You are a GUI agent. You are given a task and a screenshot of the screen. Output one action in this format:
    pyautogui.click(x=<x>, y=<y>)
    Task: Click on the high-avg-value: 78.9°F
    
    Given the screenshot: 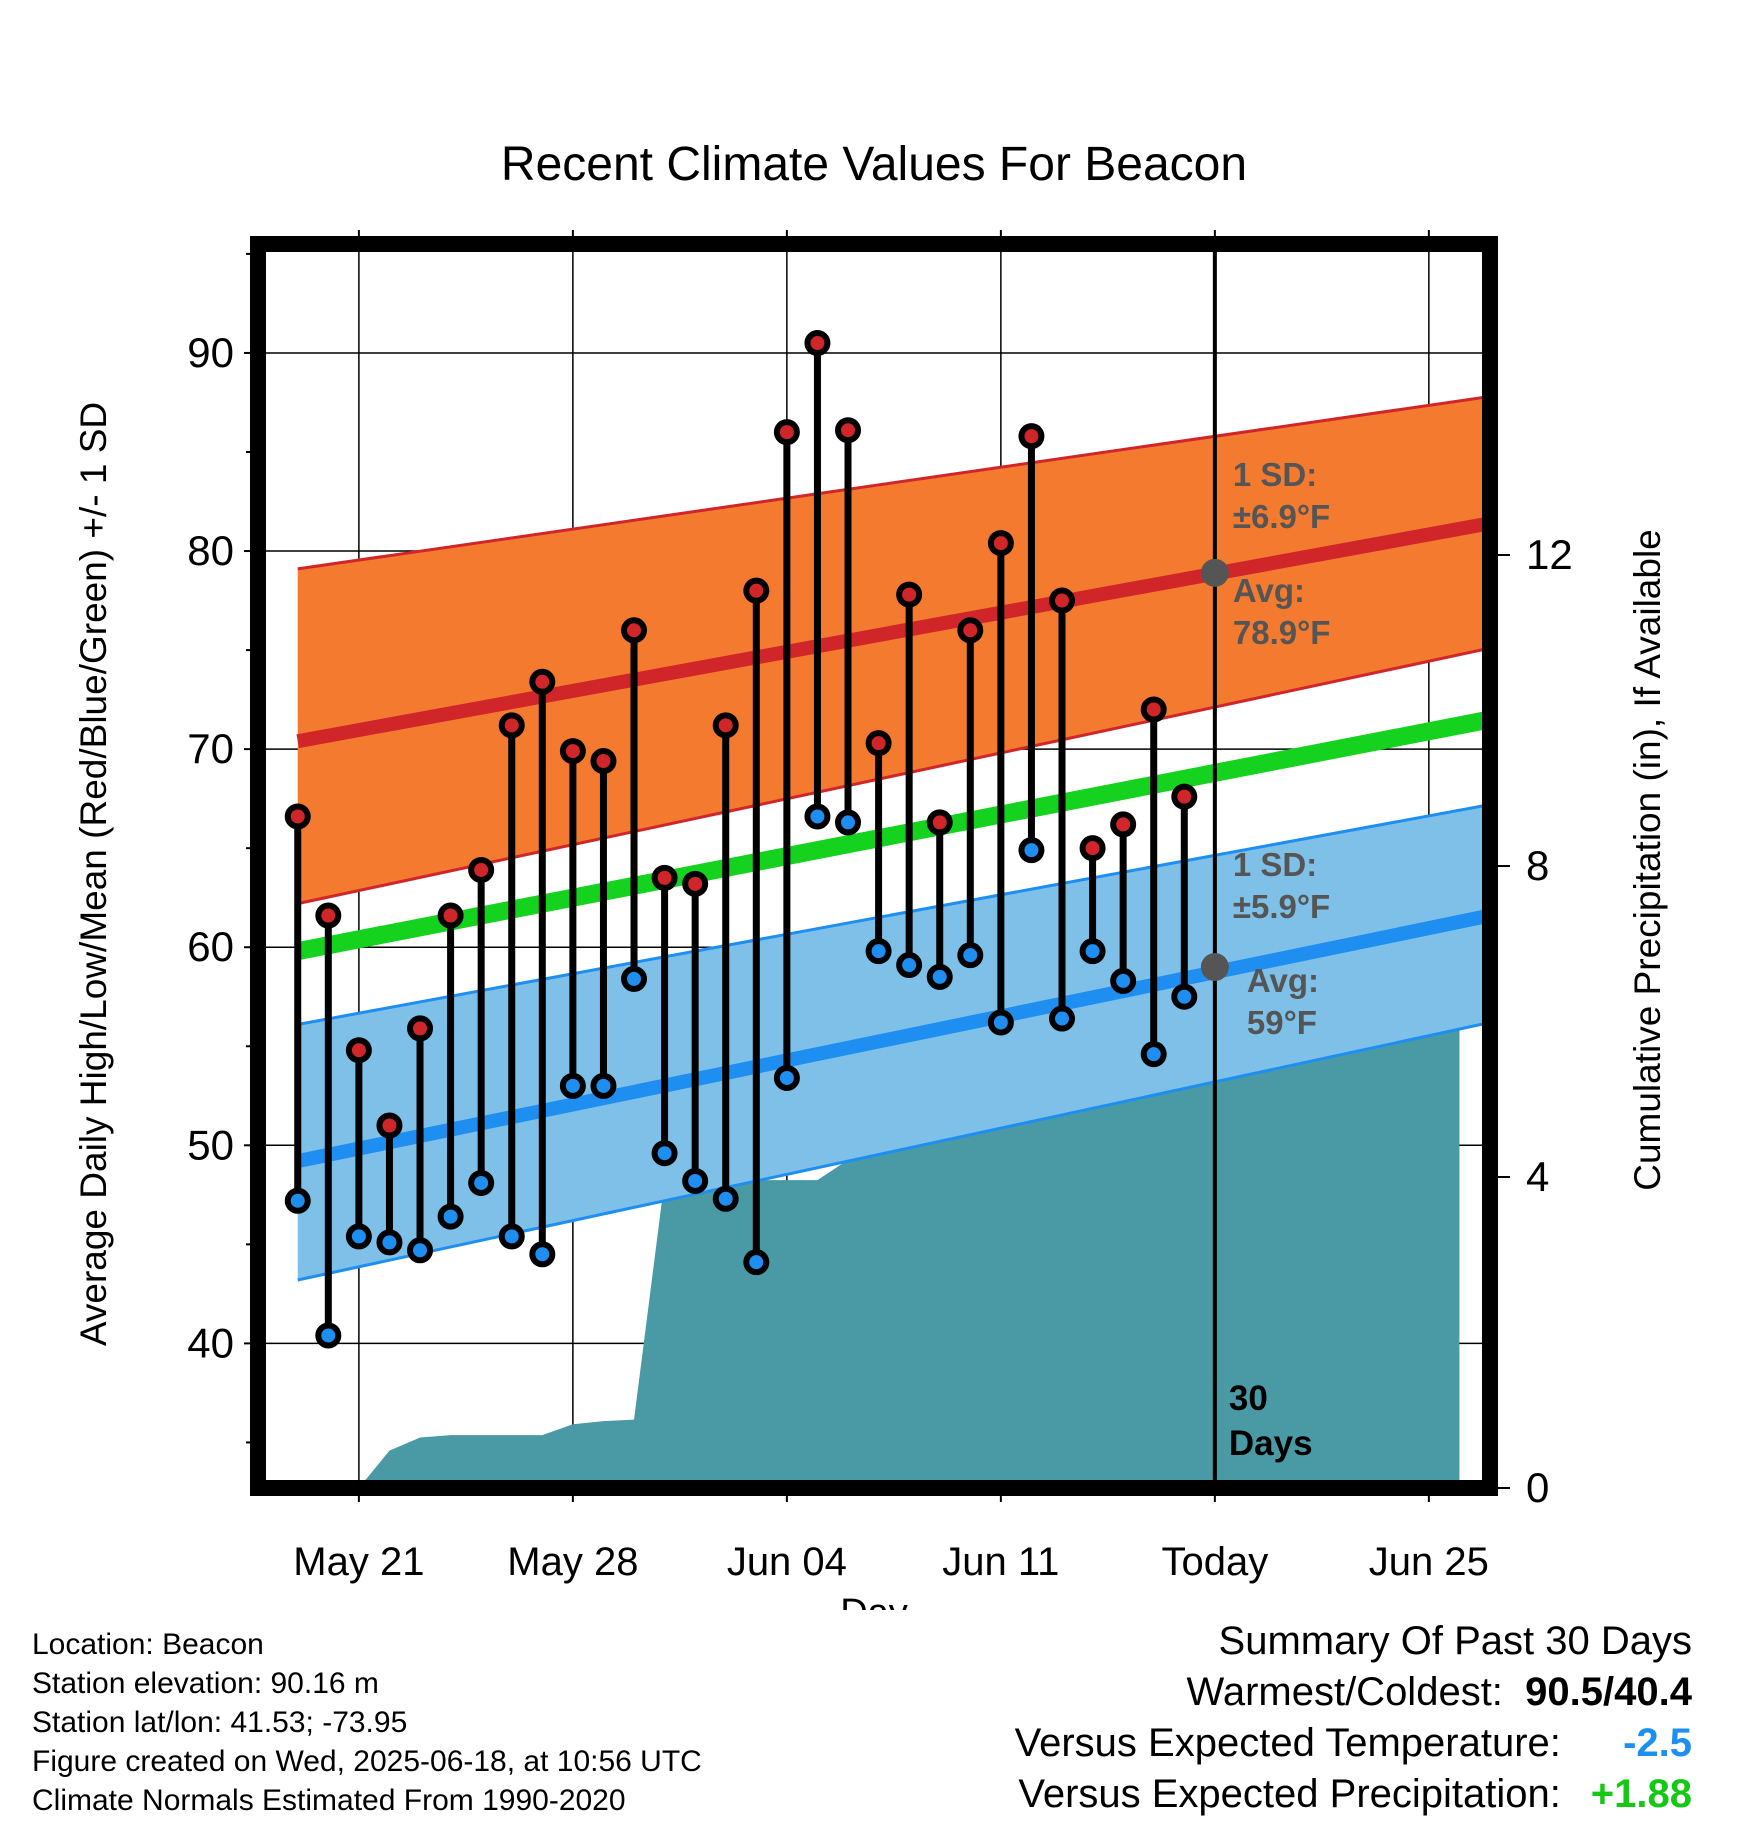 What is the action you would take?
    pyautogui.click(x=1282, y=632)
    